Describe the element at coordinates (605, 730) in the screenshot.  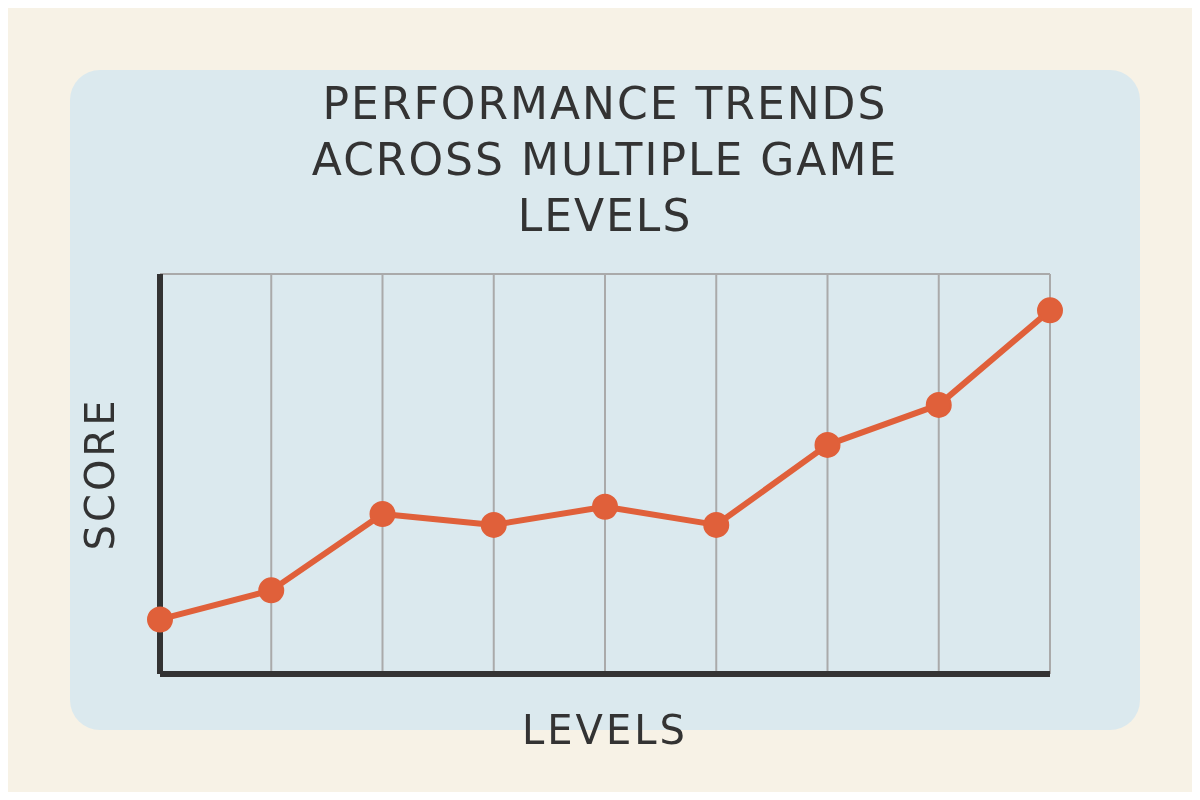
I see `x-axis-title: LEVELS` at that location.